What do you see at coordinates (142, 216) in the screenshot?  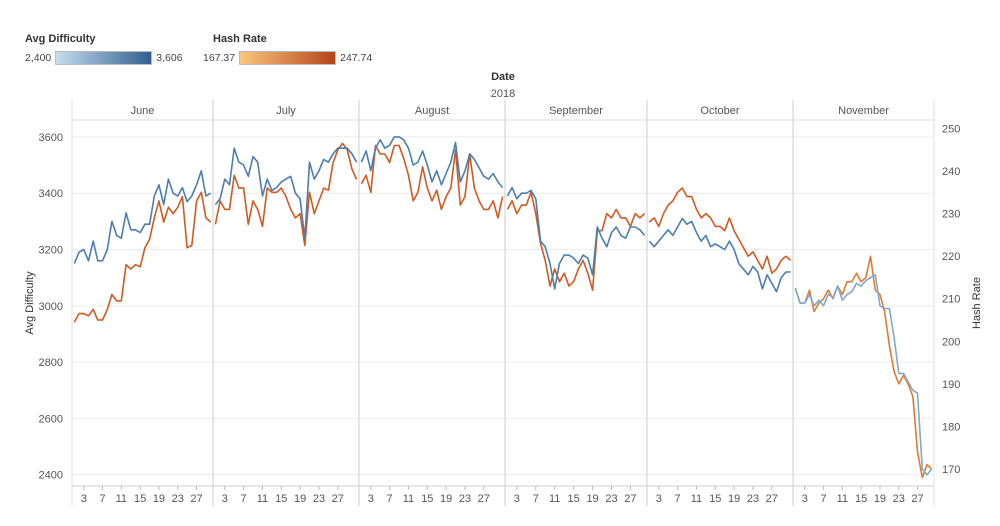 I see `avg-difficulty-line-june` at bounding box center [142, 216].